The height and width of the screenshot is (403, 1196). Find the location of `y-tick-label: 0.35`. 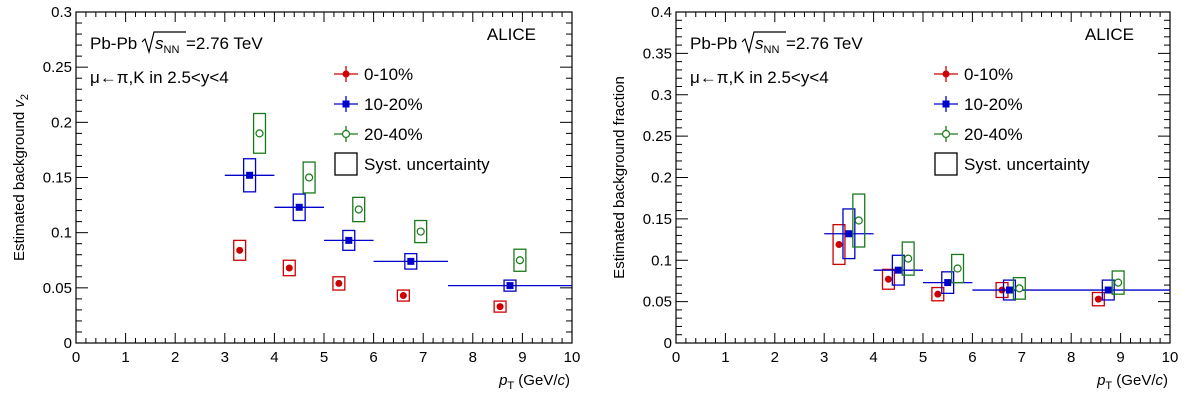

y-tick-label: 0.35 is located at coordinates (657, 53).